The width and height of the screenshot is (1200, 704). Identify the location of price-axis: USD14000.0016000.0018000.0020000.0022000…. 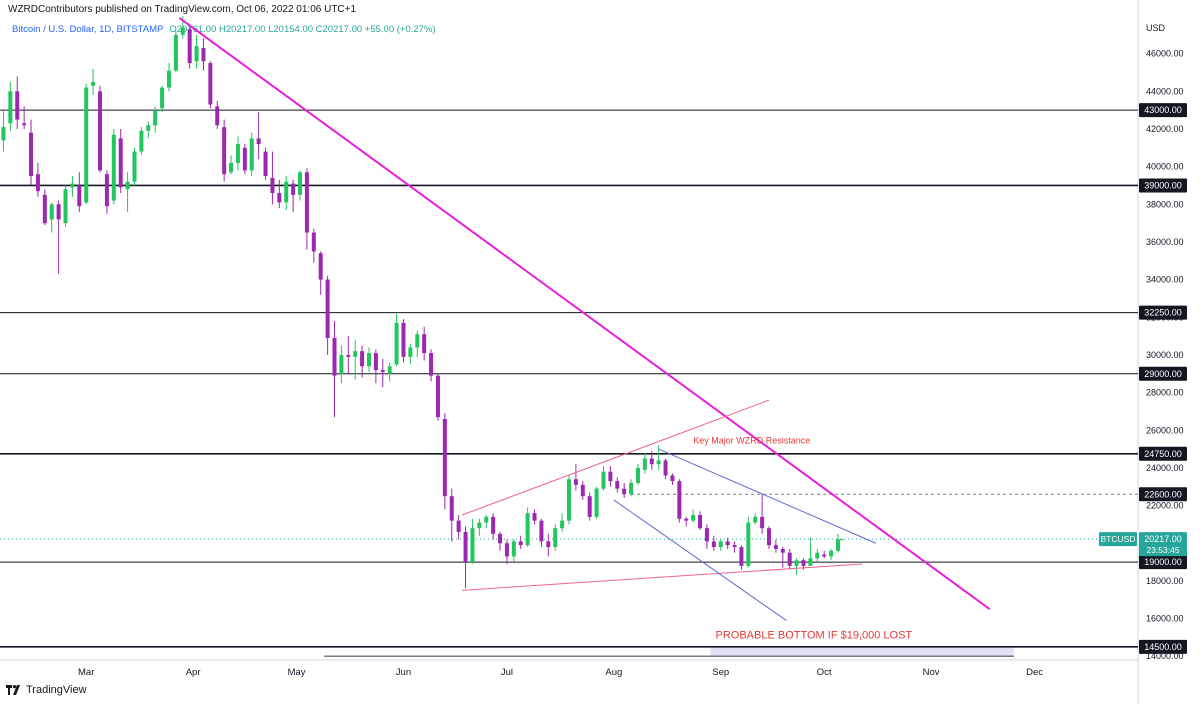
(1143, 342).